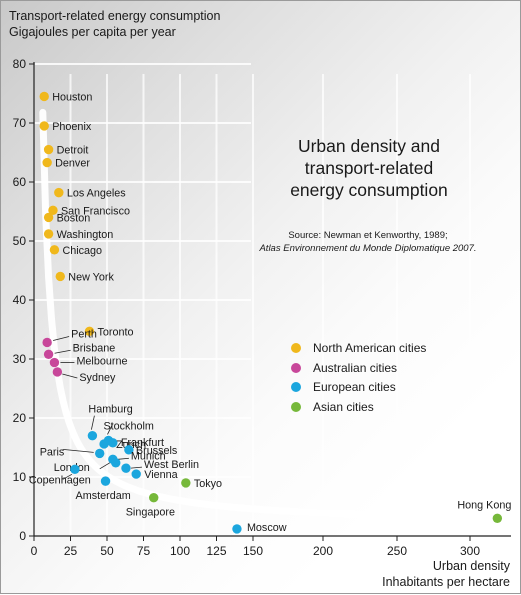  I want to click on data-label-new-york: New York, so click(91, 277).